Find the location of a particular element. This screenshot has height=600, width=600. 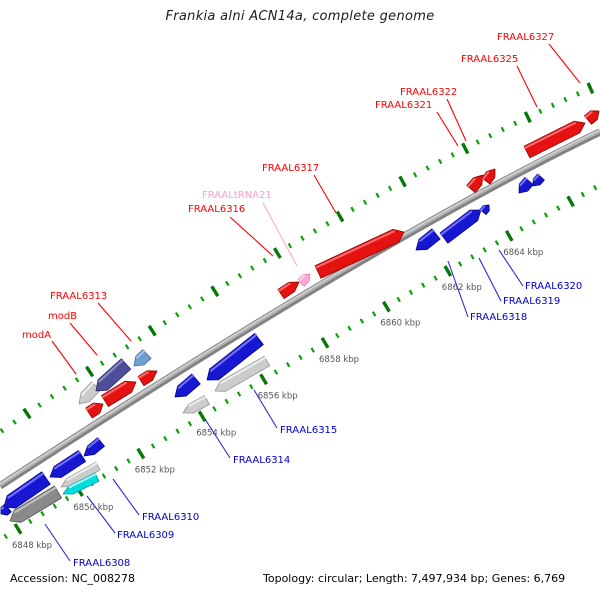

gene-label-FRAAL6314: FRAAL6314 is located at coordinates (261, 460).